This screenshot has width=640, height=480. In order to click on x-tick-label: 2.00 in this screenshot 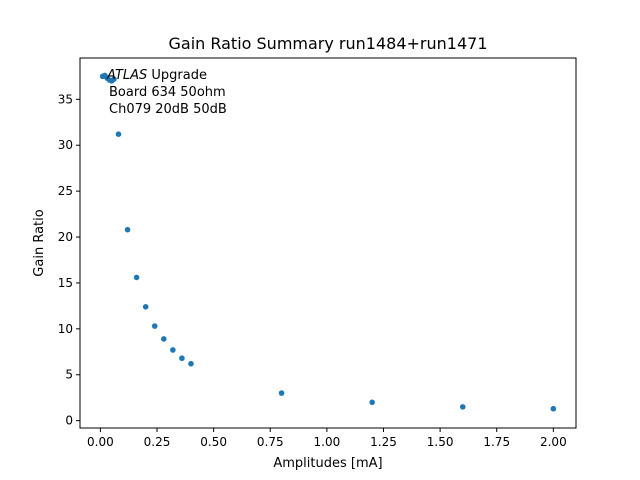, I will do `click(553, 442)`.